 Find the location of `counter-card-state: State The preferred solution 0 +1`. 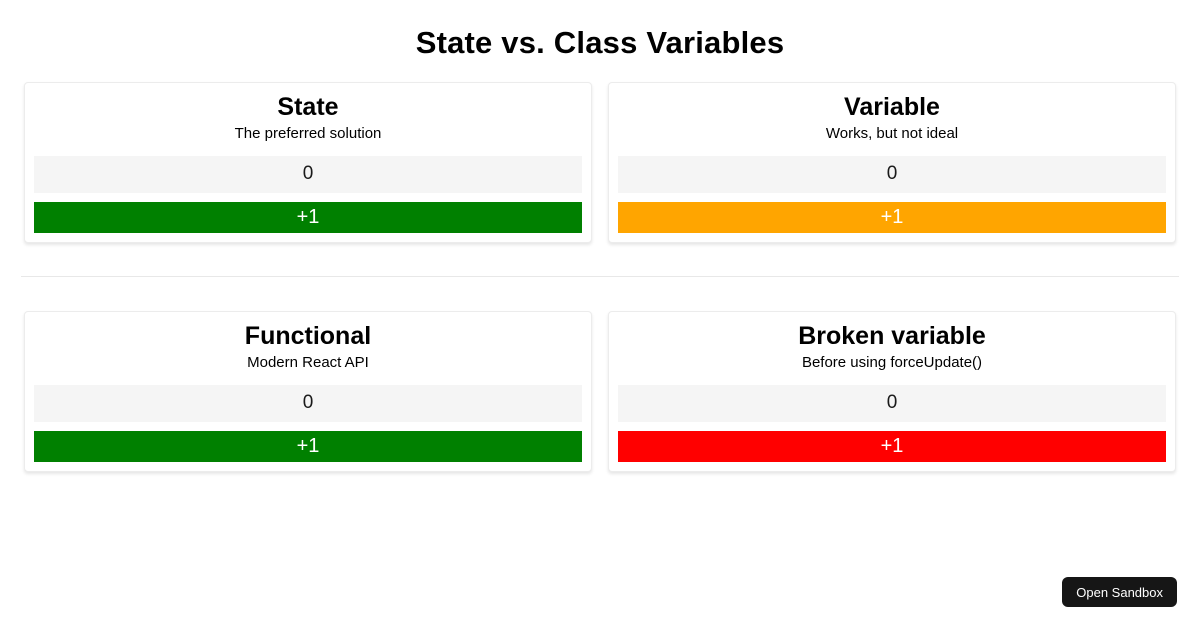

counter-card-state: State The preferred solution 0 +1 is located at coordinates (308, 162).